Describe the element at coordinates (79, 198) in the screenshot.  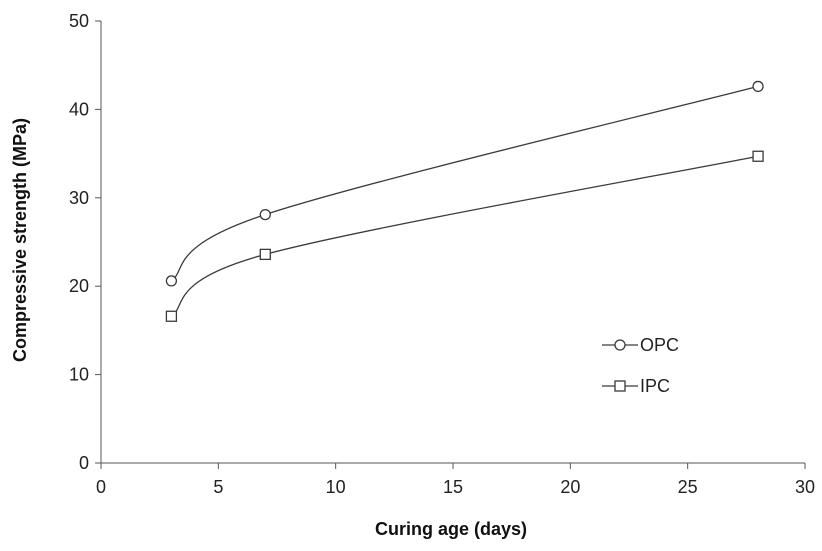
I see `y-tick-label: 30` at that location.